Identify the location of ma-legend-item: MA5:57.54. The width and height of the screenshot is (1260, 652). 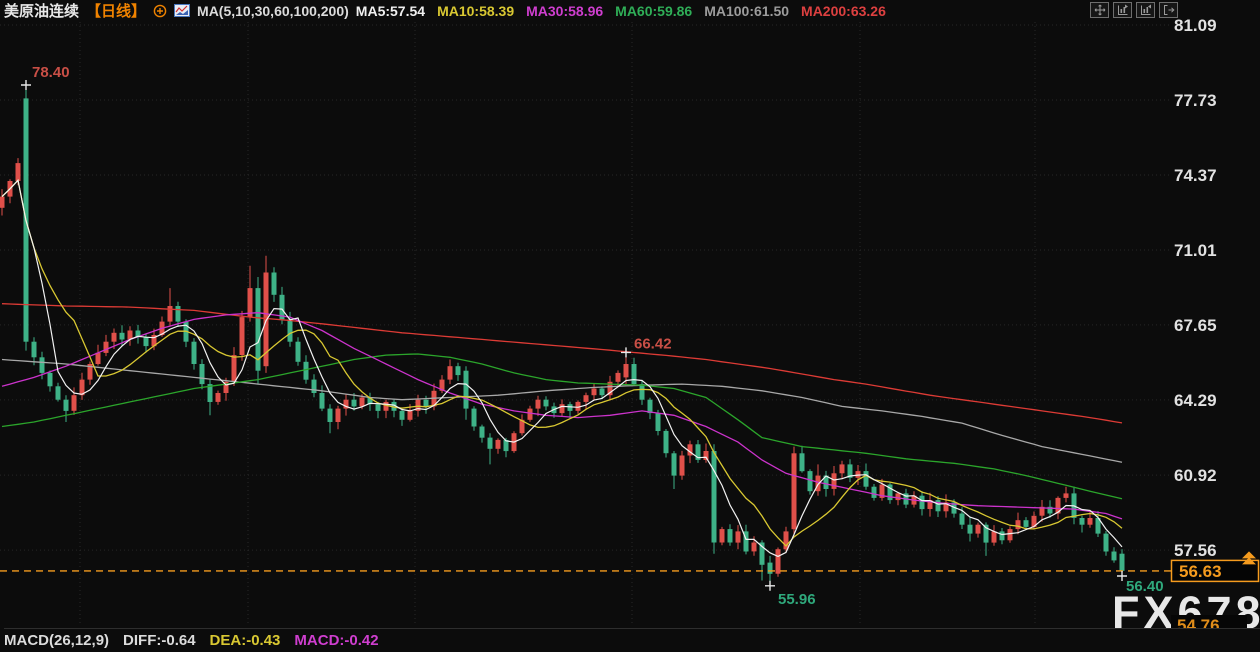
(390, 10).